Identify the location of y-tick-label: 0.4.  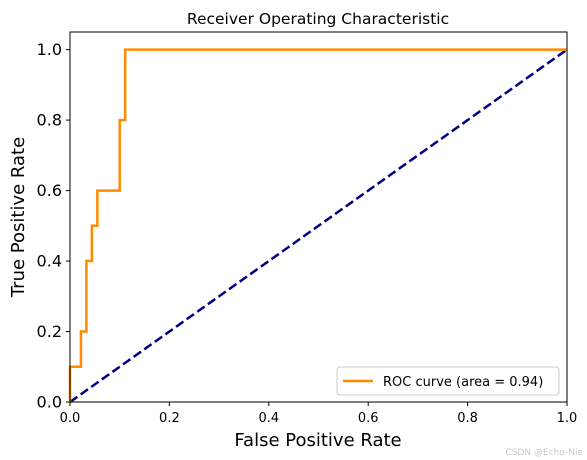
(49, 261).